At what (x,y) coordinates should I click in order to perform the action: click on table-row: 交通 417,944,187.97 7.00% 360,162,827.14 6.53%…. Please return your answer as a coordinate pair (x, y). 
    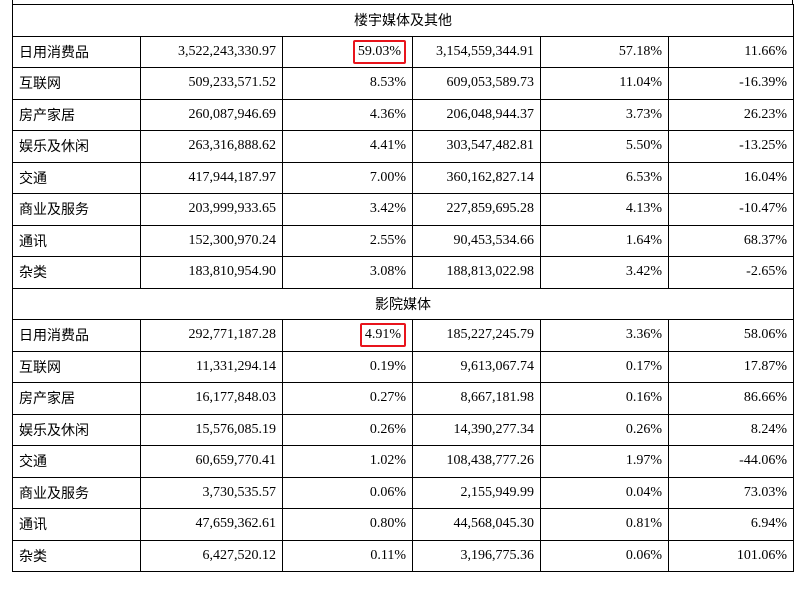
    Looking at the image, I should click on (403, 177).